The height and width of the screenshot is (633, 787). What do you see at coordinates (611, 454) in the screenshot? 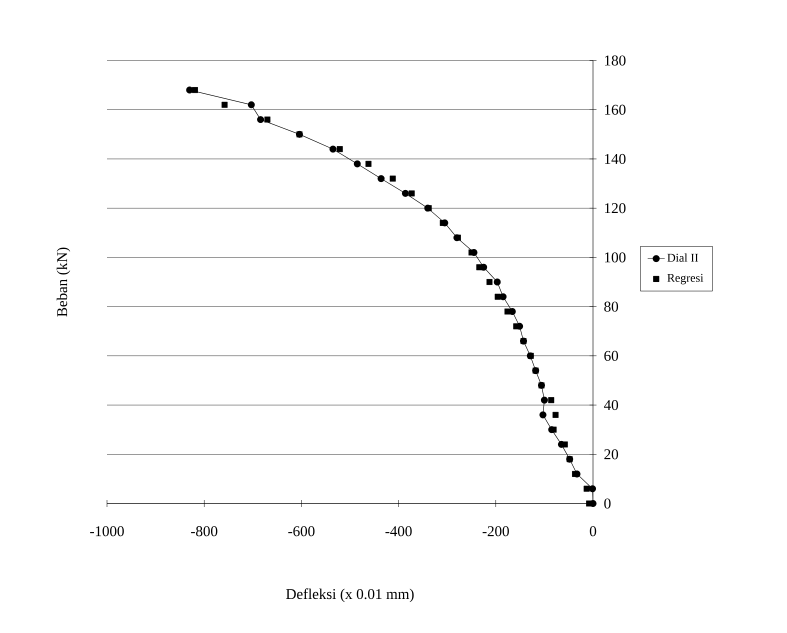
I see `y-tick-label: 20` at bounding box center [611, 454].